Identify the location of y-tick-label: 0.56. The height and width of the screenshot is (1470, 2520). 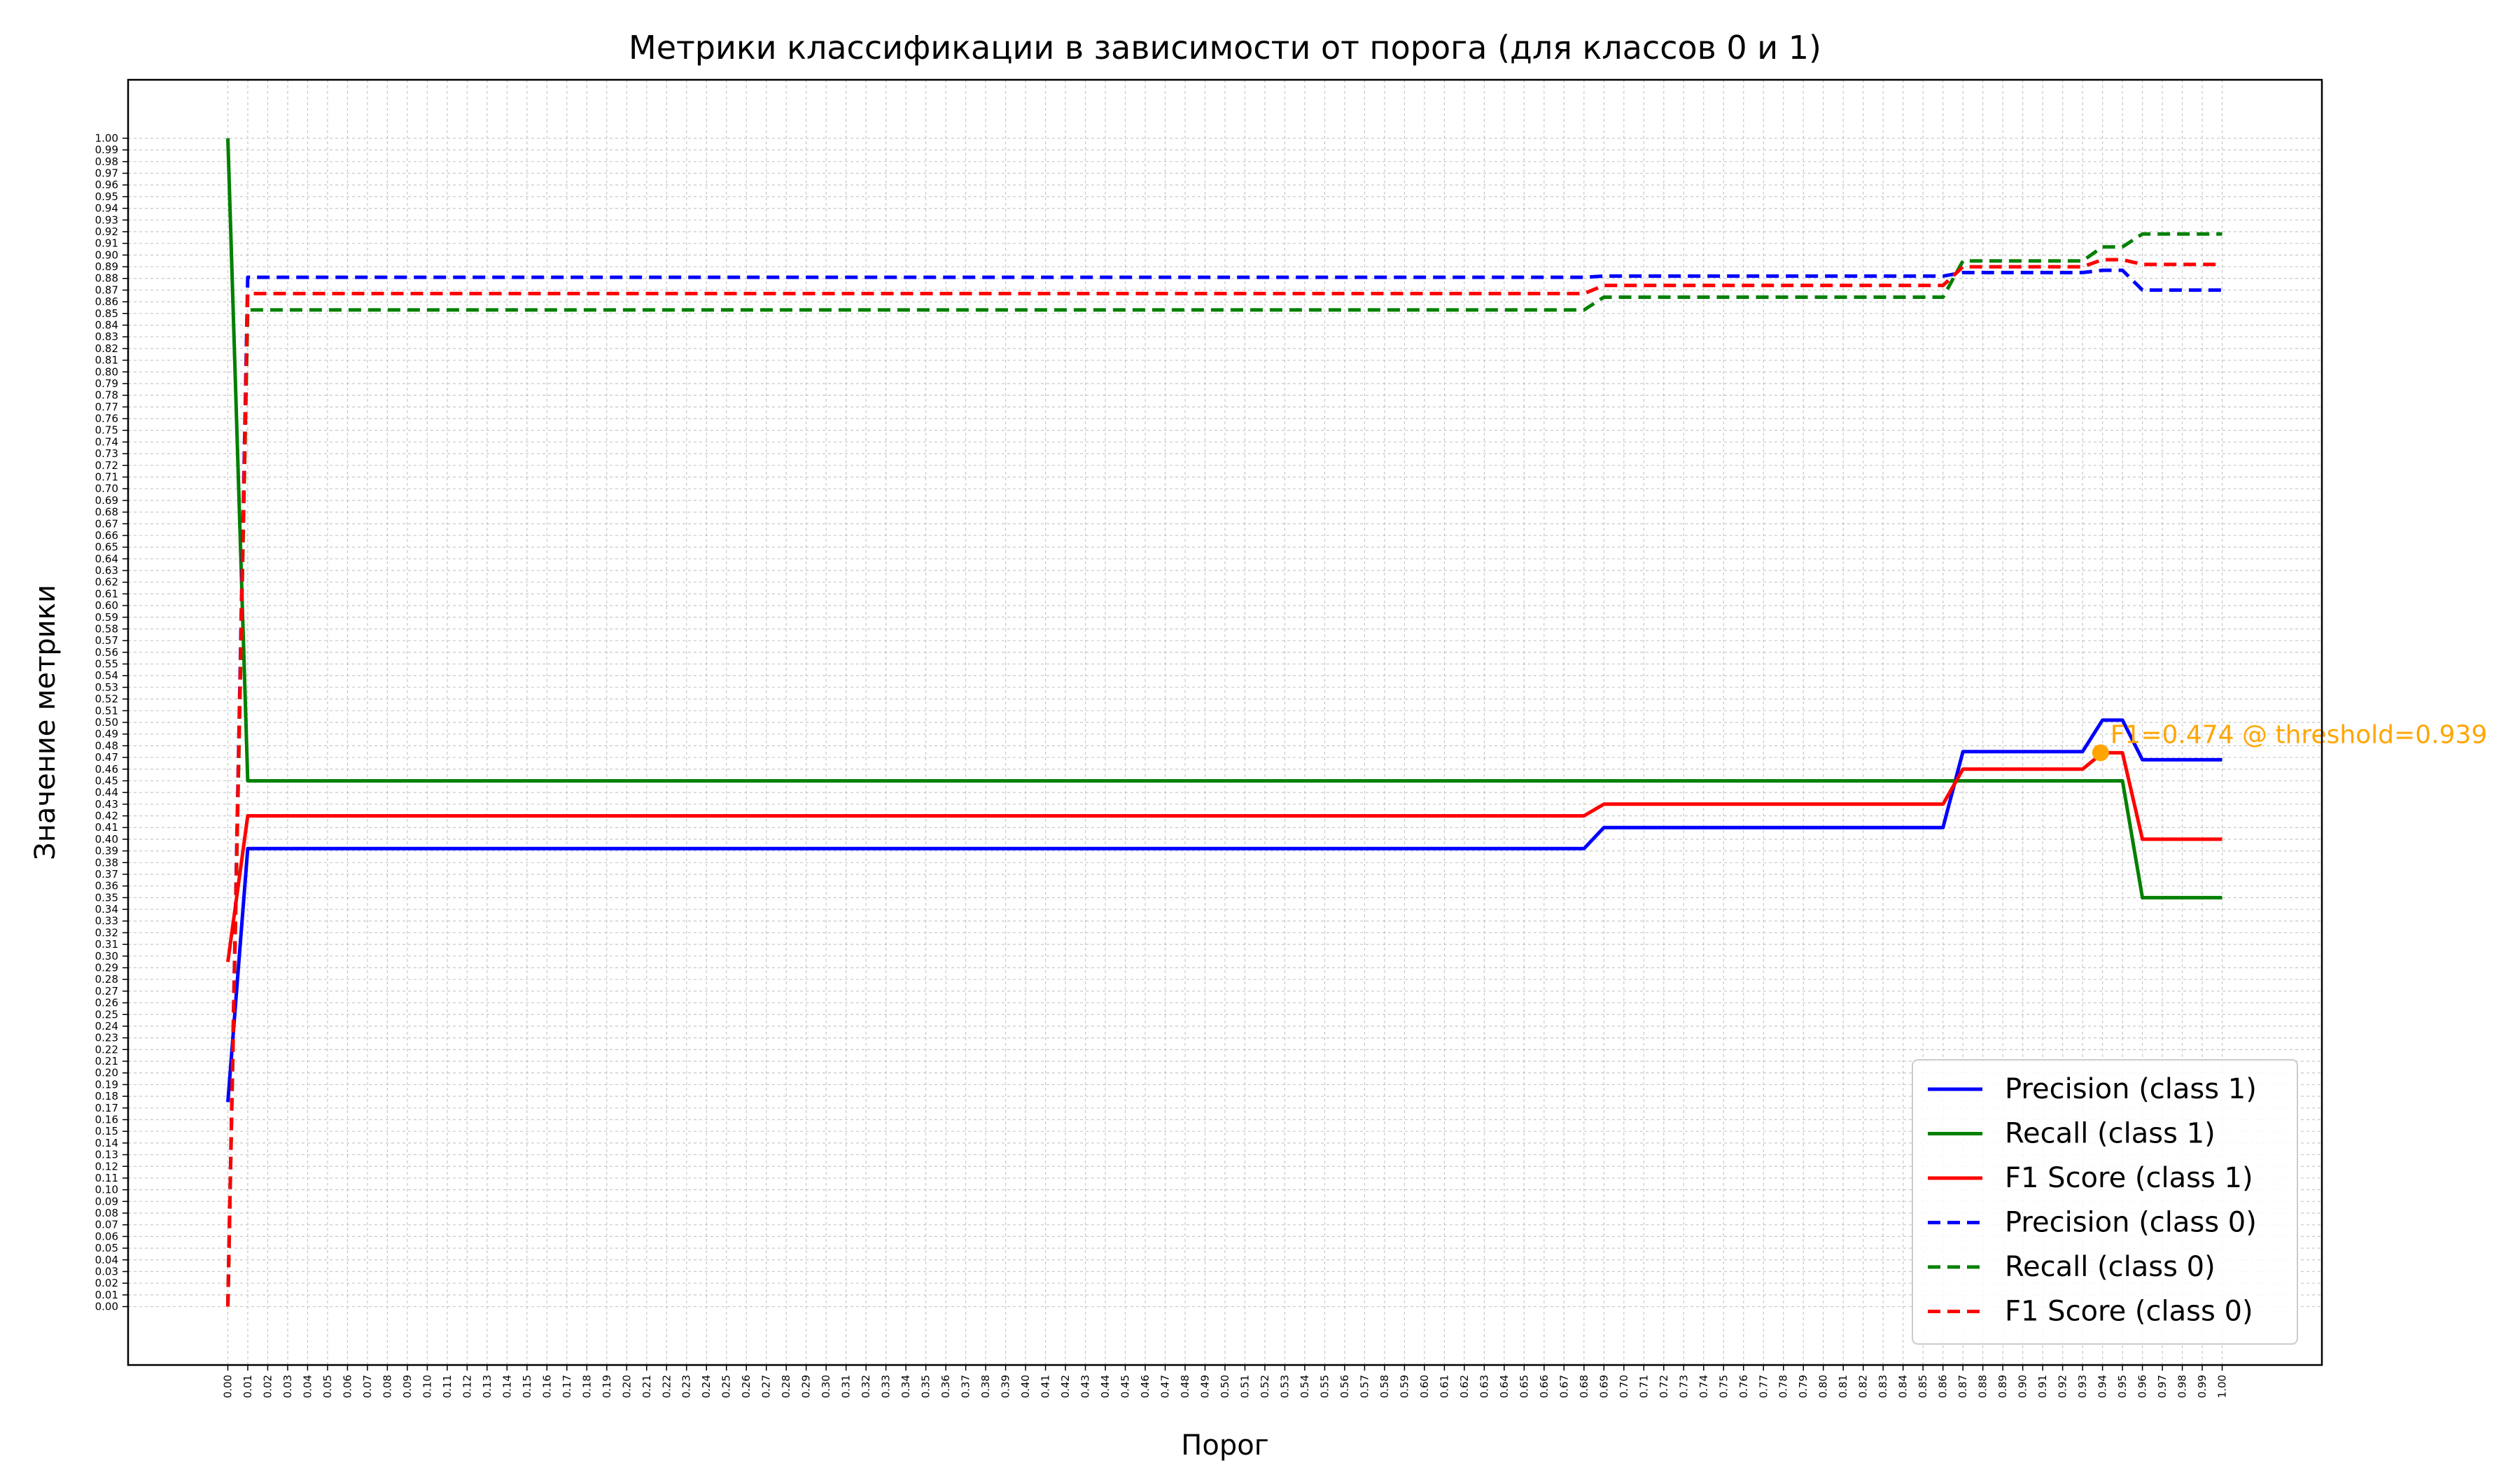
(106, 652).